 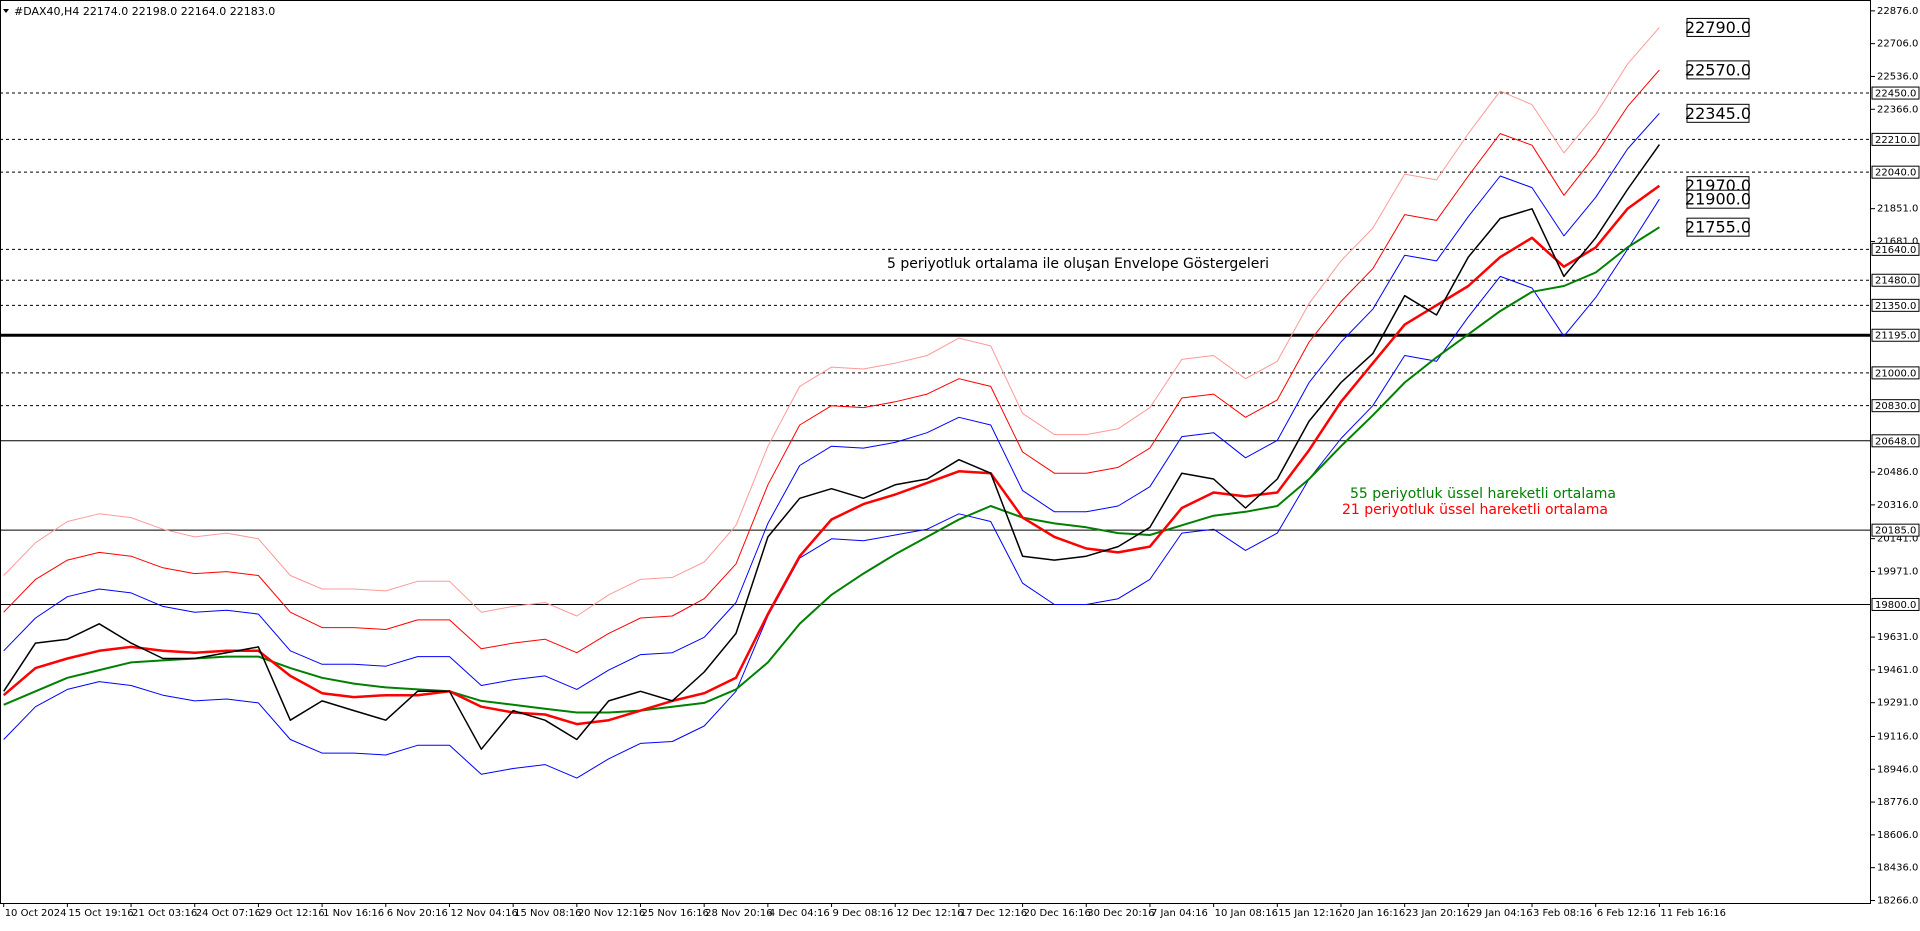 What do you see at coordinates (1897, 868) in the screenshot?
I see `y-tick-label: 18436.0` at bounding box center [1897, 868].